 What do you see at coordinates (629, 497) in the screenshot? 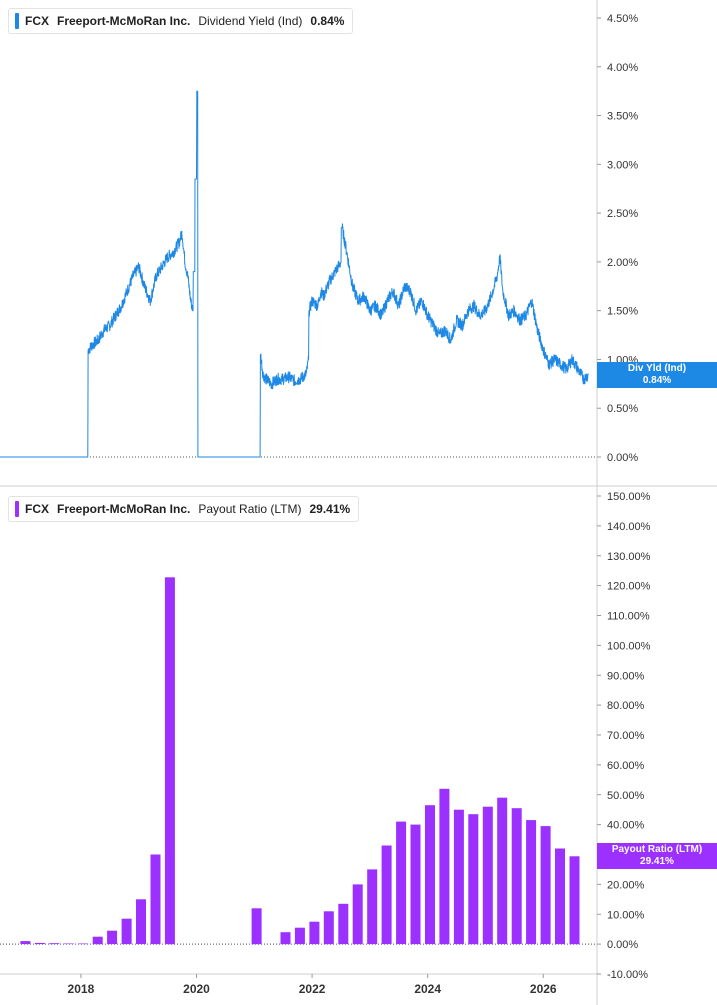
I see `bottom-y-tick-label: 150.00%` at bounding box center [629, 497].